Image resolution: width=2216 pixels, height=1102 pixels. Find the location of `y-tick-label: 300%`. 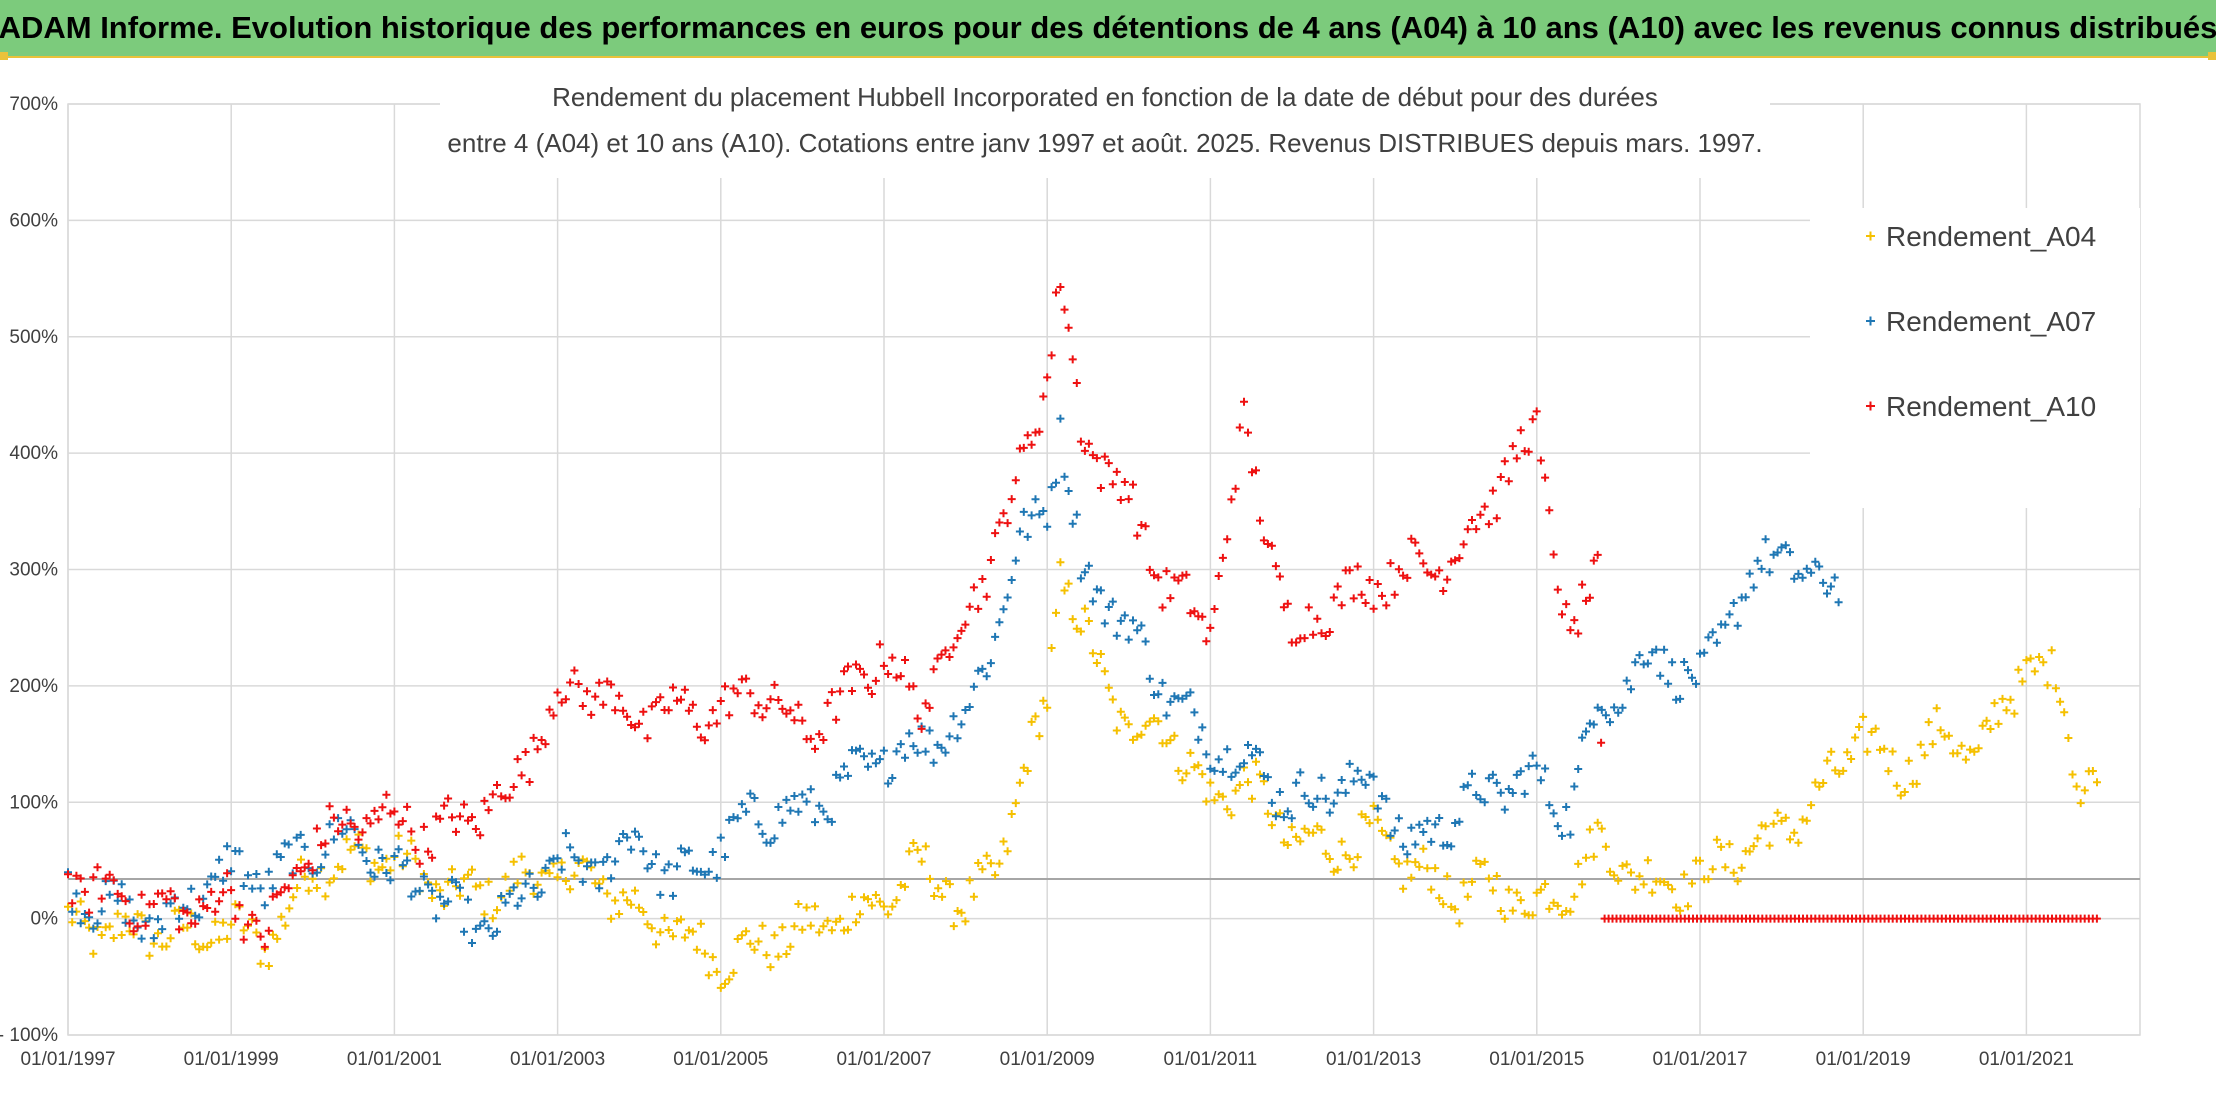

y-tick-label: 300% is located at coordinates (33, 570).